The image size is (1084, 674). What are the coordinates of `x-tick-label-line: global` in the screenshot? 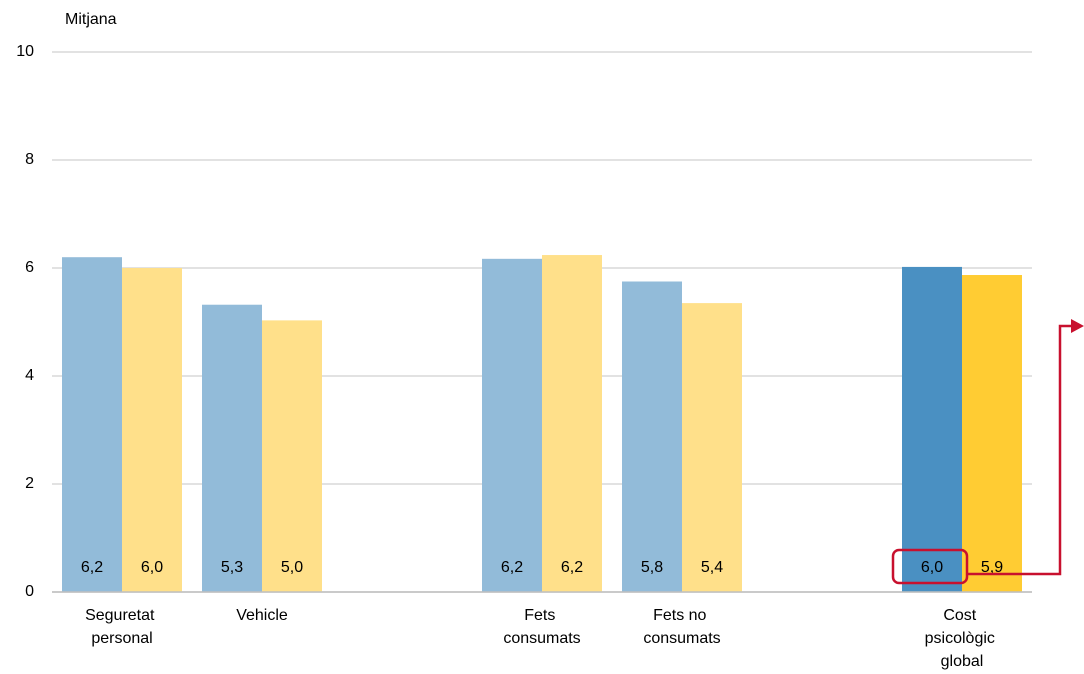 It's located at (962, 661).